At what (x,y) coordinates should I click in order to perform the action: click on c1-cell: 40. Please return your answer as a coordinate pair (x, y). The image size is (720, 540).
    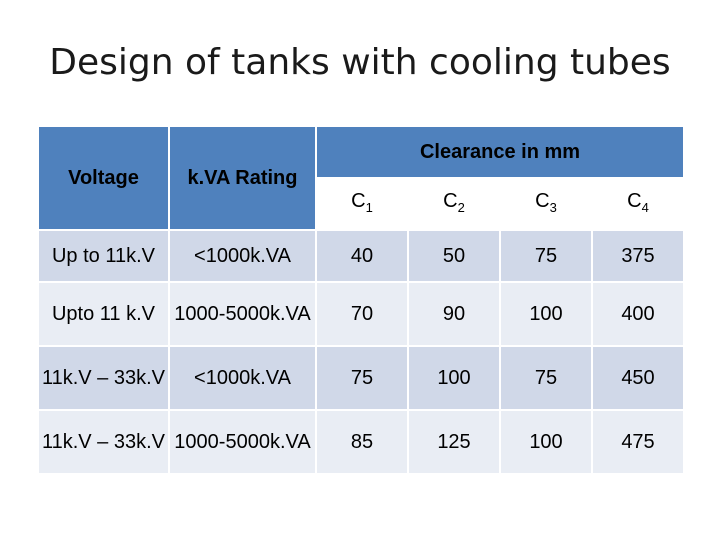
    Looking at the image, I should click on (362, 256).